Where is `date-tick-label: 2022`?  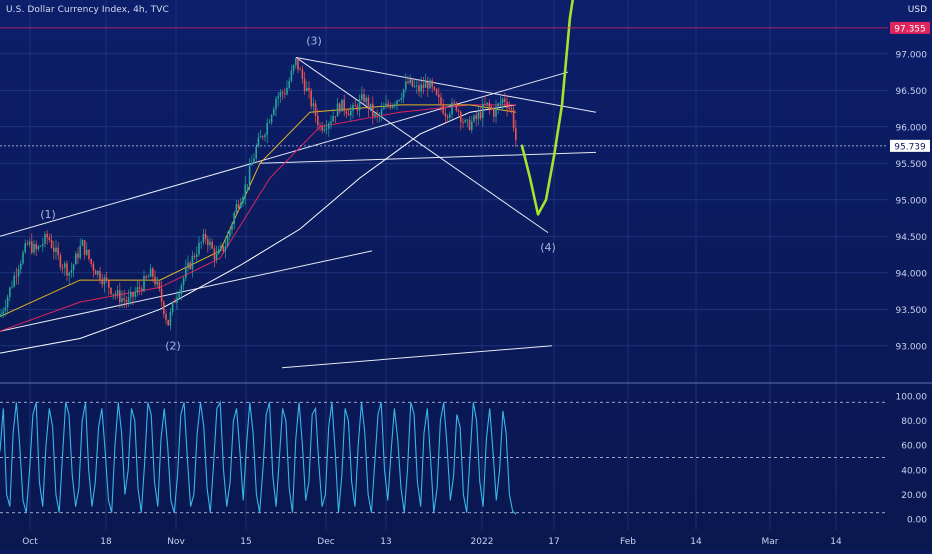 date-tick-label: 2022 is located at coordinates (482, 542).